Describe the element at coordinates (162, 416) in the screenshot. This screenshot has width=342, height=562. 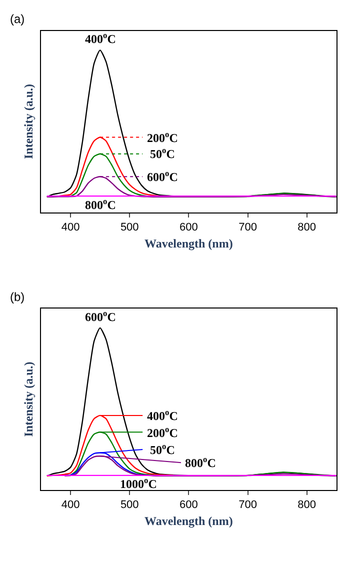
I see `legend-label: 400$^{o}$C` at that location.